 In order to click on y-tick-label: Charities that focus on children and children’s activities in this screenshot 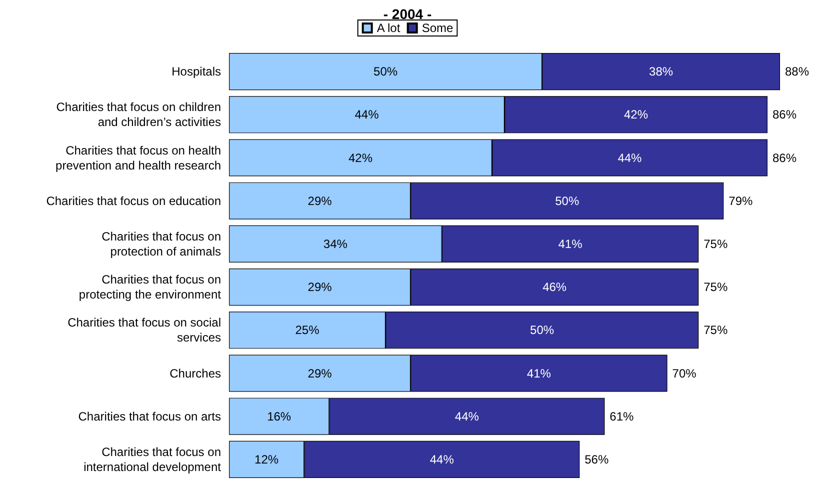, I will do `click(138, 115)`.